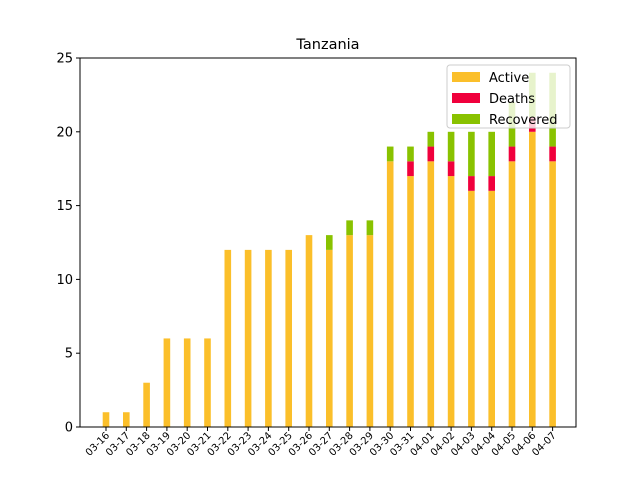 The image size is (640, 480). What do you see at coordinates (64, 280) in the screenshot?
I see `y-tick-label: 10` at bounding box center [64, 280].